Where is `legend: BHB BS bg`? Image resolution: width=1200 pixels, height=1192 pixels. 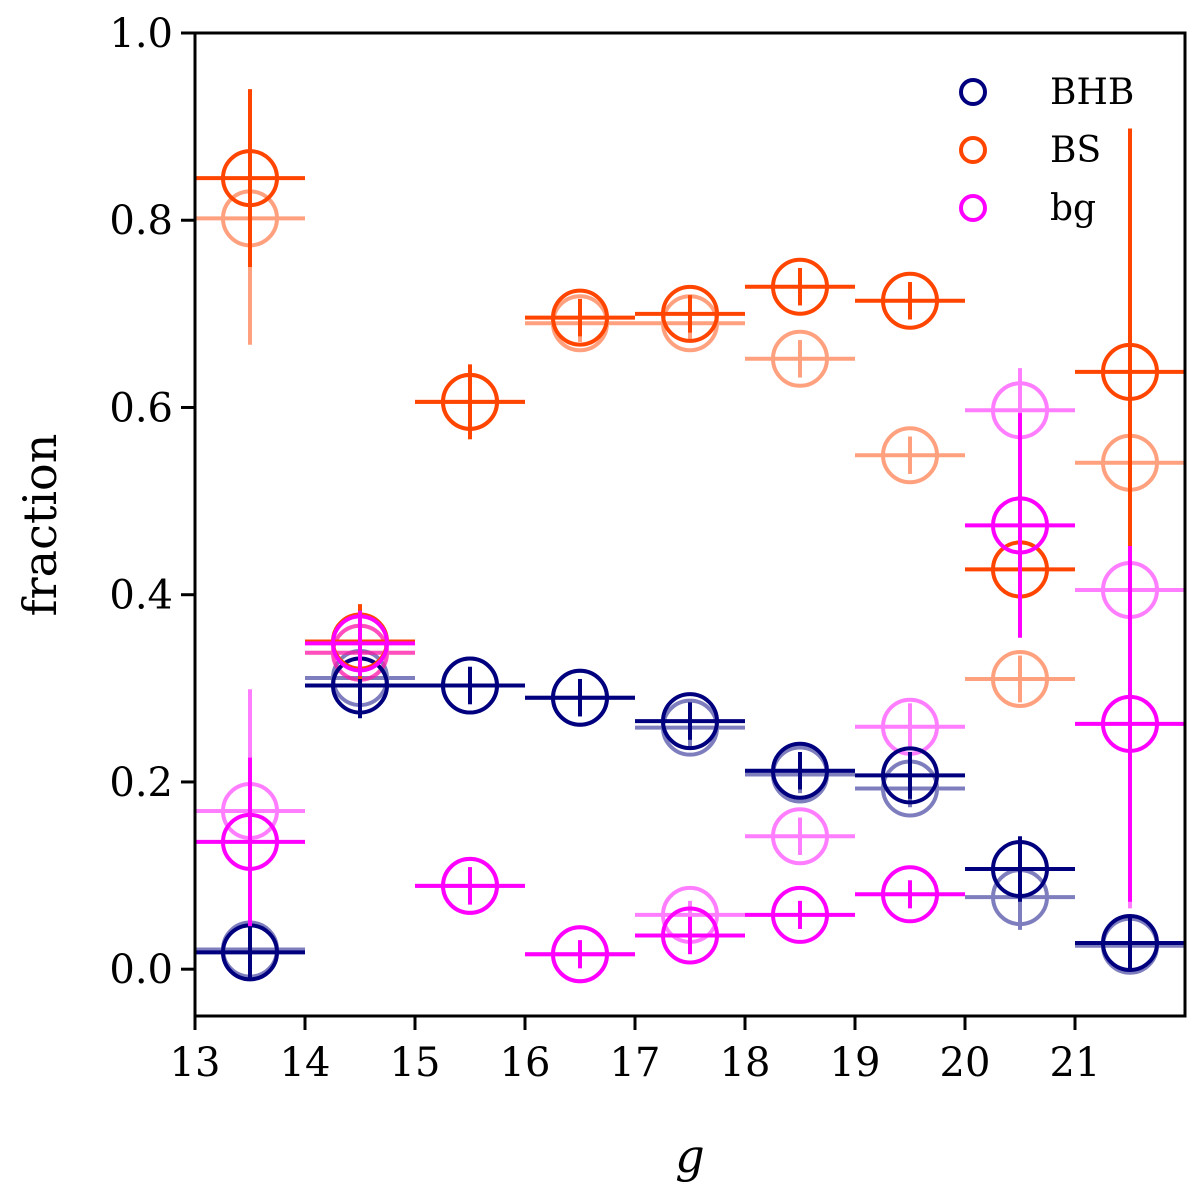
legend: BHB BS bg is located at coordinates (1046, 150).